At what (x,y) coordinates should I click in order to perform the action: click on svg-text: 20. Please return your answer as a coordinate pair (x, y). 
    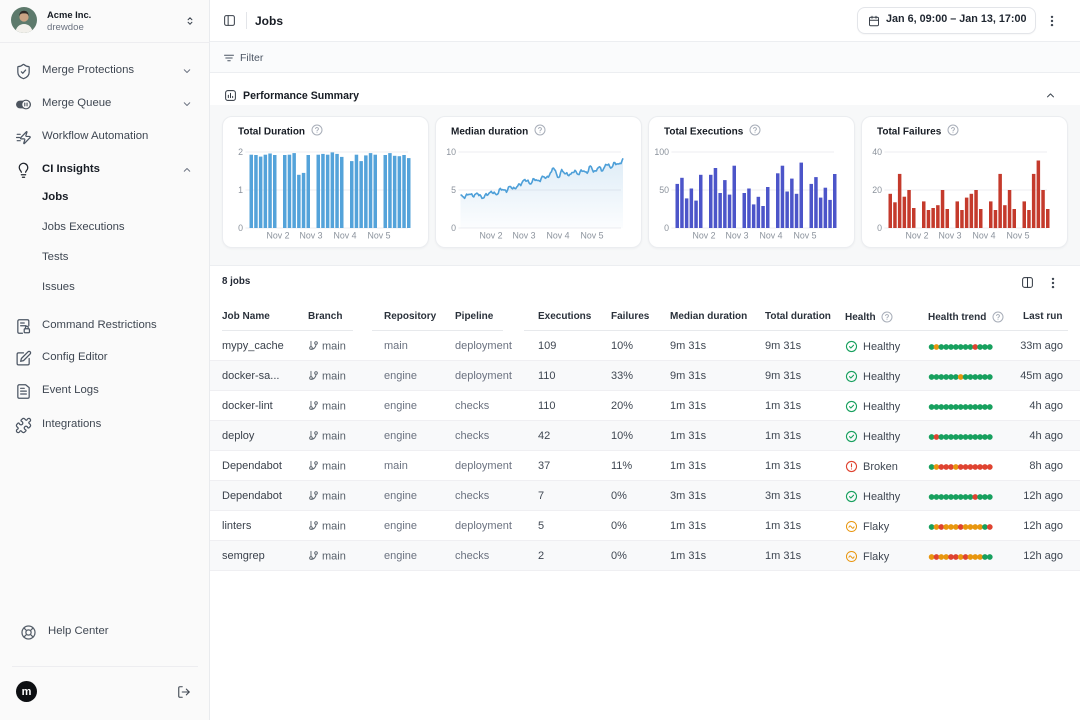
    Looking at the image, I should click on (877, 190).